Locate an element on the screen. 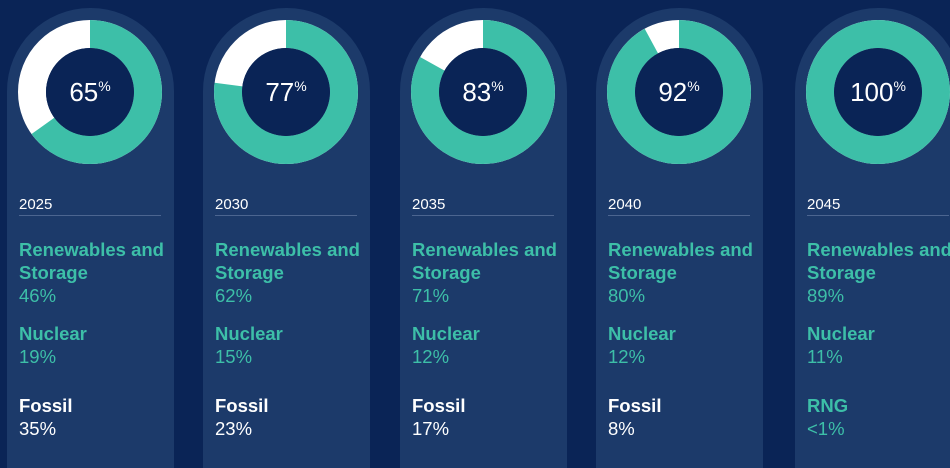  year: 2040 is located at coordinates (625, 204).